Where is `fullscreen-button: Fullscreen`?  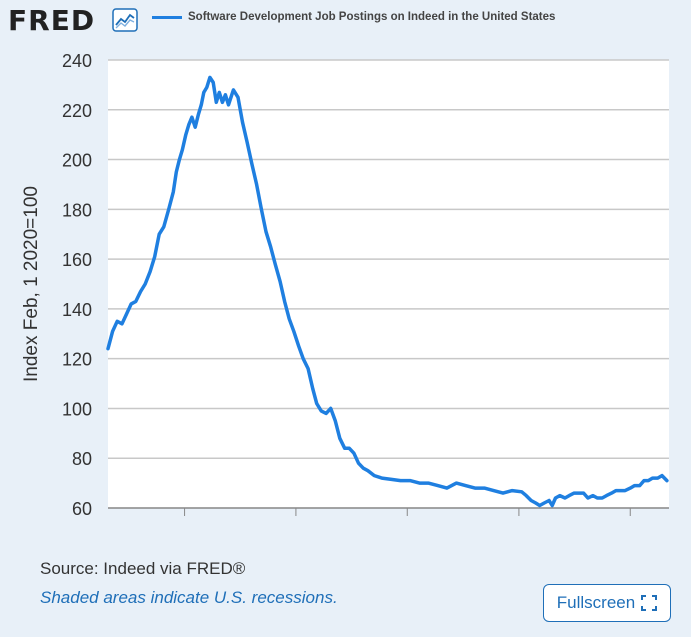
fullscreen-button: Fullscreen is located at coordinates (607, 603).